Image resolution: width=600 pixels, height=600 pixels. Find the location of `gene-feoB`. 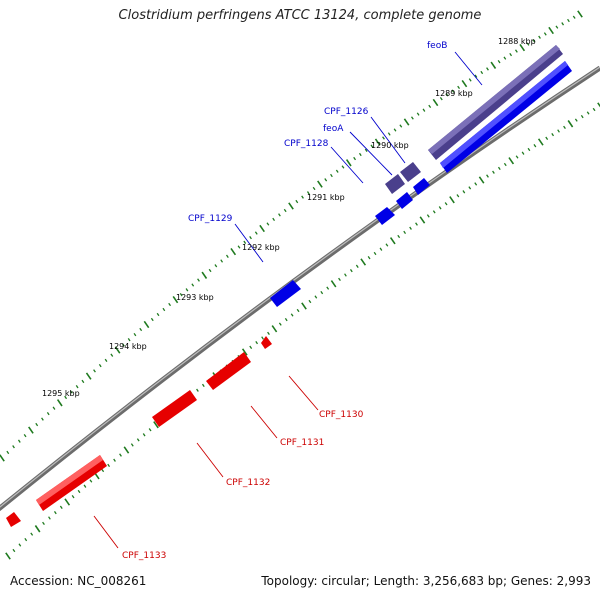

gene-feoB is located at coordinates (506, 117).